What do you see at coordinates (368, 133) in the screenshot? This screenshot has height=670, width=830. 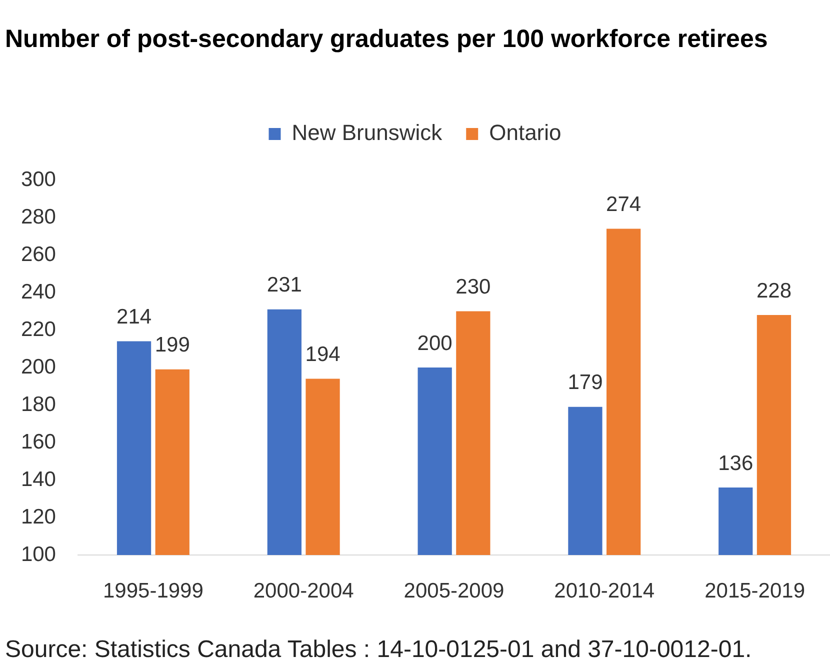 I see `legend-label: New Brunswick` at bounding box center [368, 133].